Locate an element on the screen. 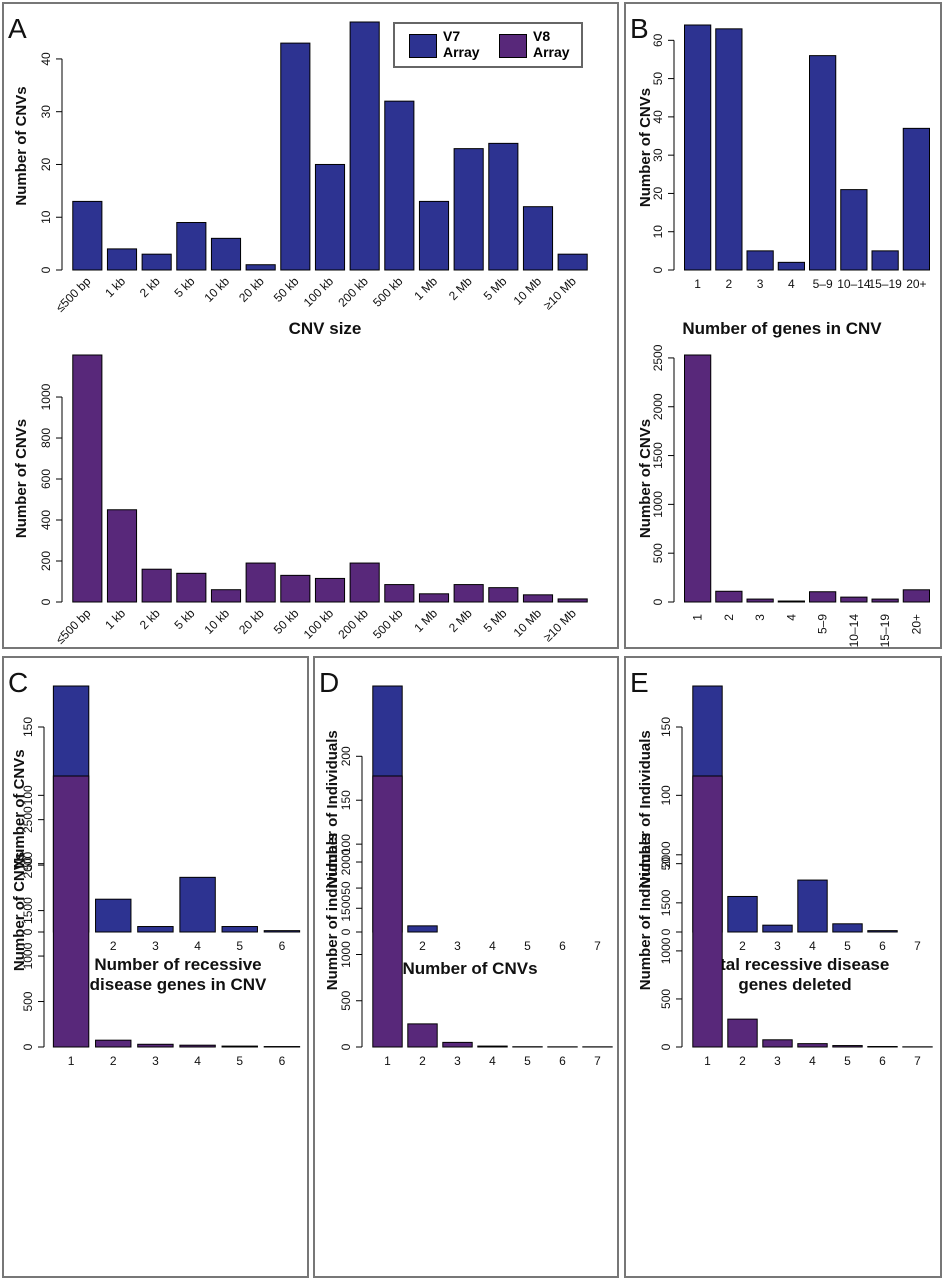 This screenshot has height=1280, width=944. x-tick-label: 10–14 is located at coordinates (854, 631).